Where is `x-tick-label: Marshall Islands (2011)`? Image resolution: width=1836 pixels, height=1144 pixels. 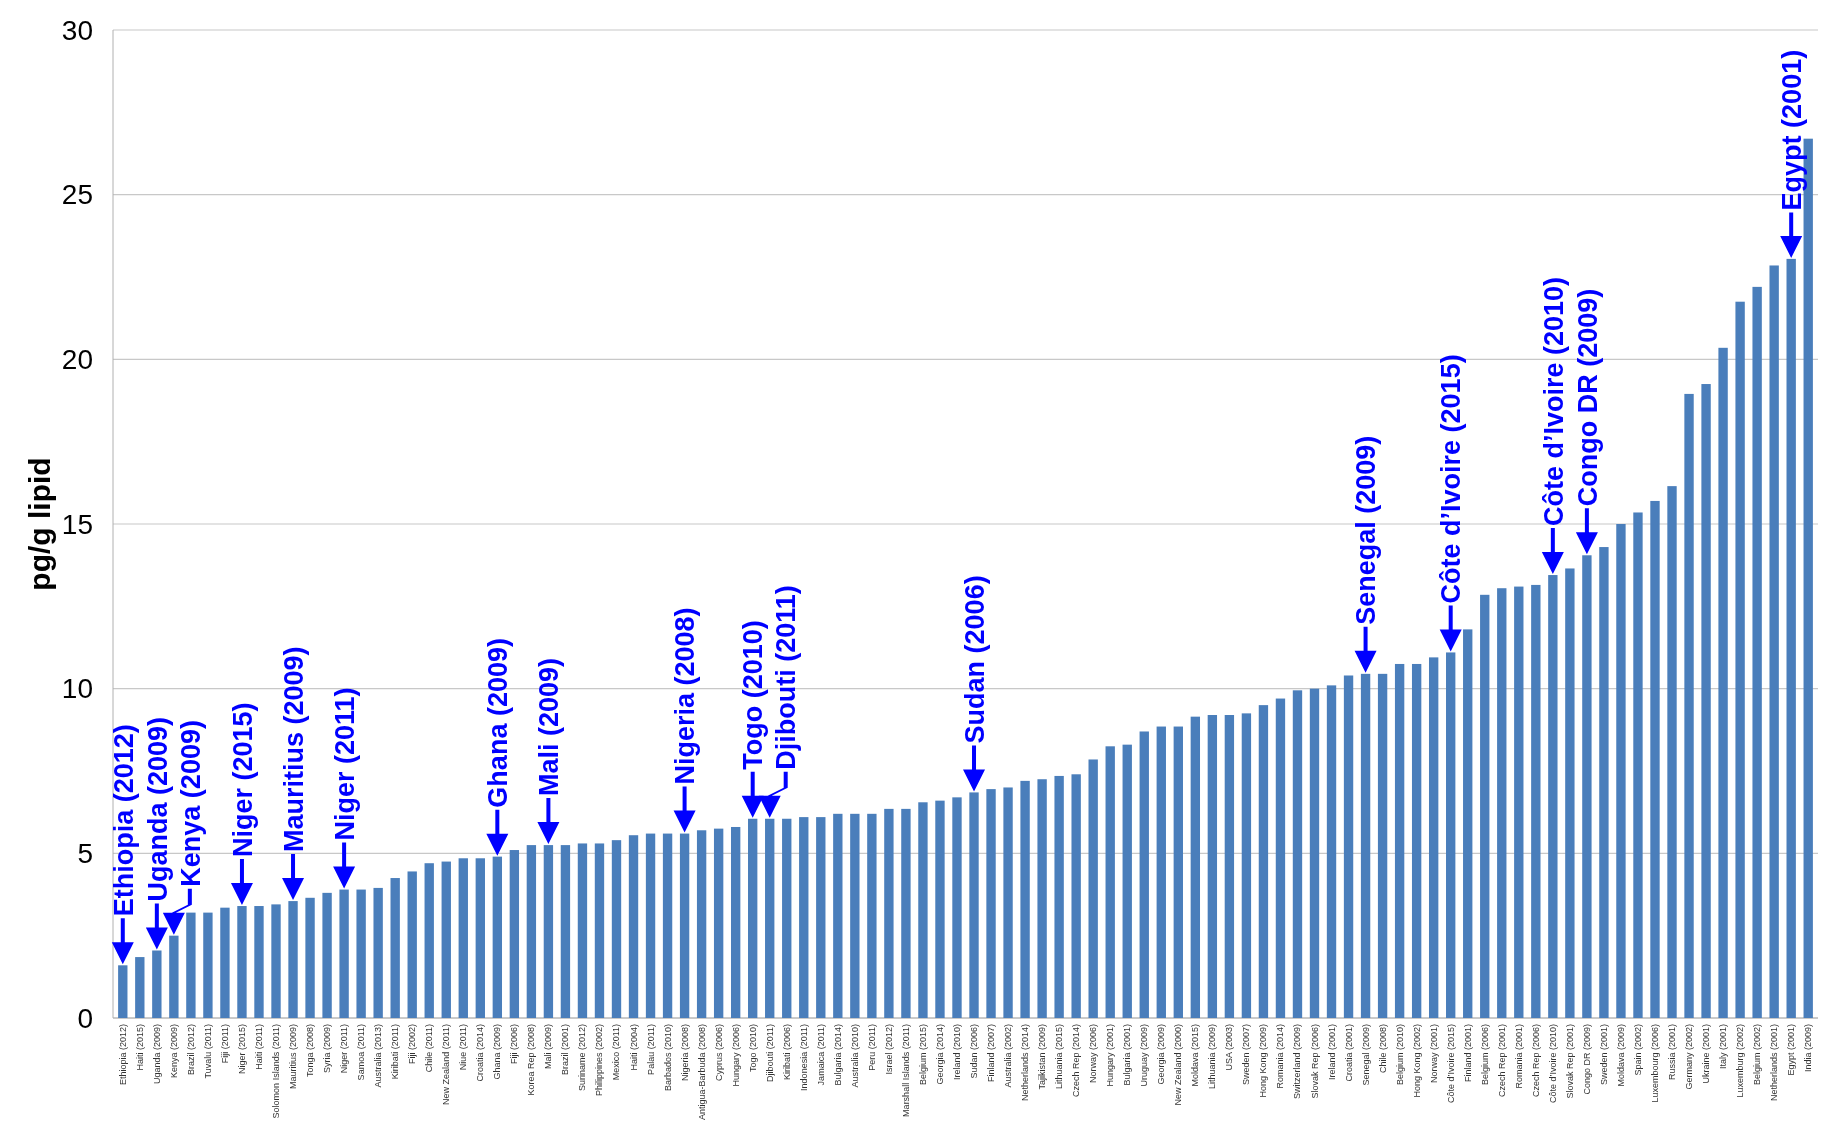
x-tick-label: Marshall Islands (2011) is located at coordinates (905, 1070).